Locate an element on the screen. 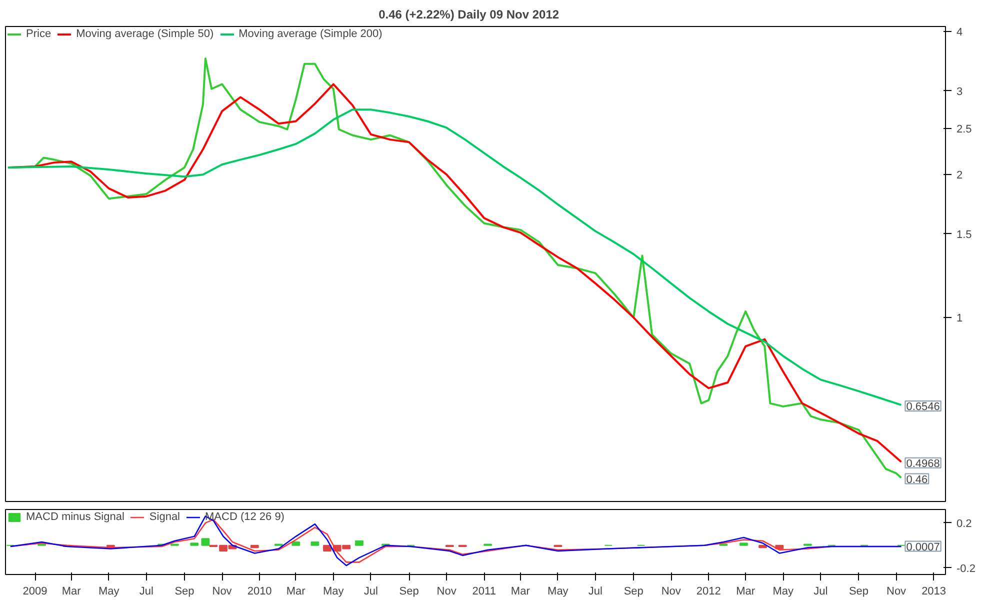 The height and width of the screenshot is (600, 1000). y-tick-label: 3 is located at coordinates (959, 92).